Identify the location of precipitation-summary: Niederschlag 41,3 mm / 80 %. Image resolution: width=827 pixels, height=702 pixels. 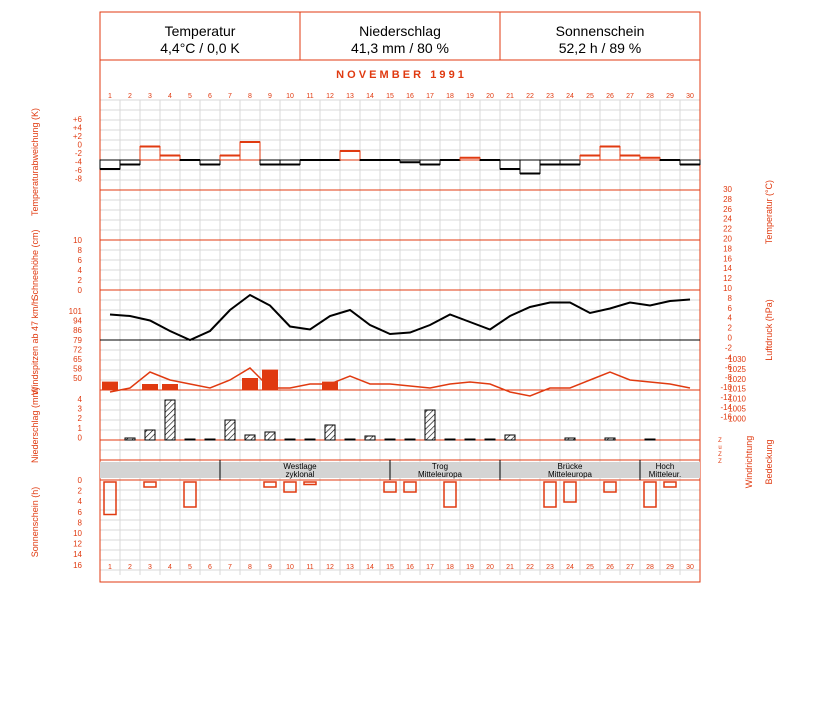
(400, 36).